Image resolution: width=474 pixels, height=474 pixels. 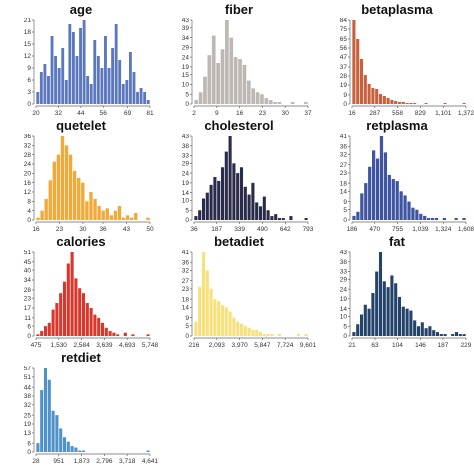 I want to click on y-tick-label: 17, so click(x=28, y=308).